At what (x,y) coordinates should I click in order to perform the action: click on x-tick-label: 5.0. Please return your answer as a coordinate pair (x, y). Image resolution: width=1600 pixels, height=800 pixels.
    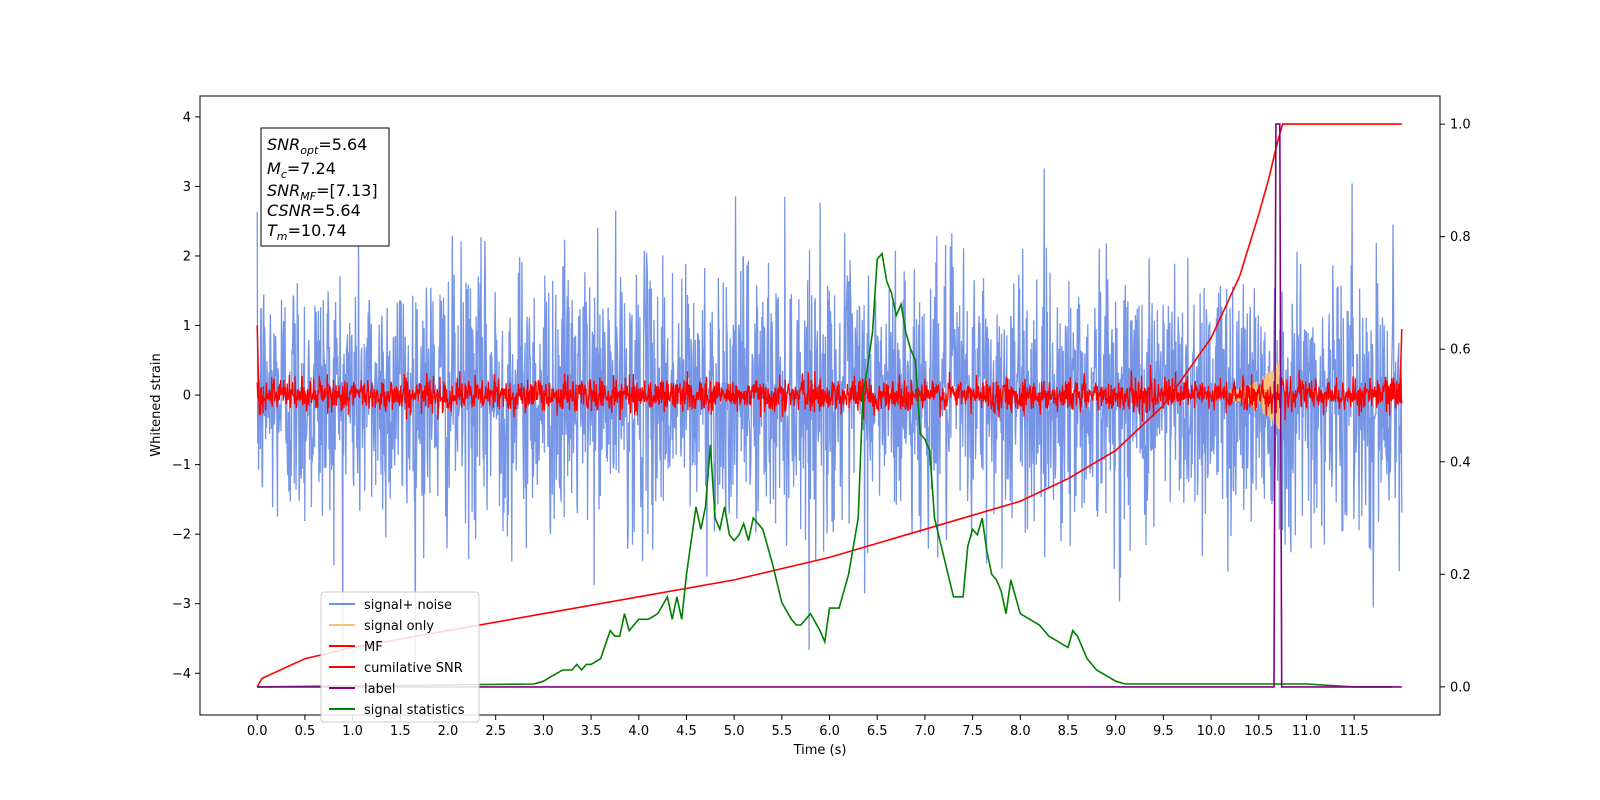
    Looking at the image, I should click on (734, 731).